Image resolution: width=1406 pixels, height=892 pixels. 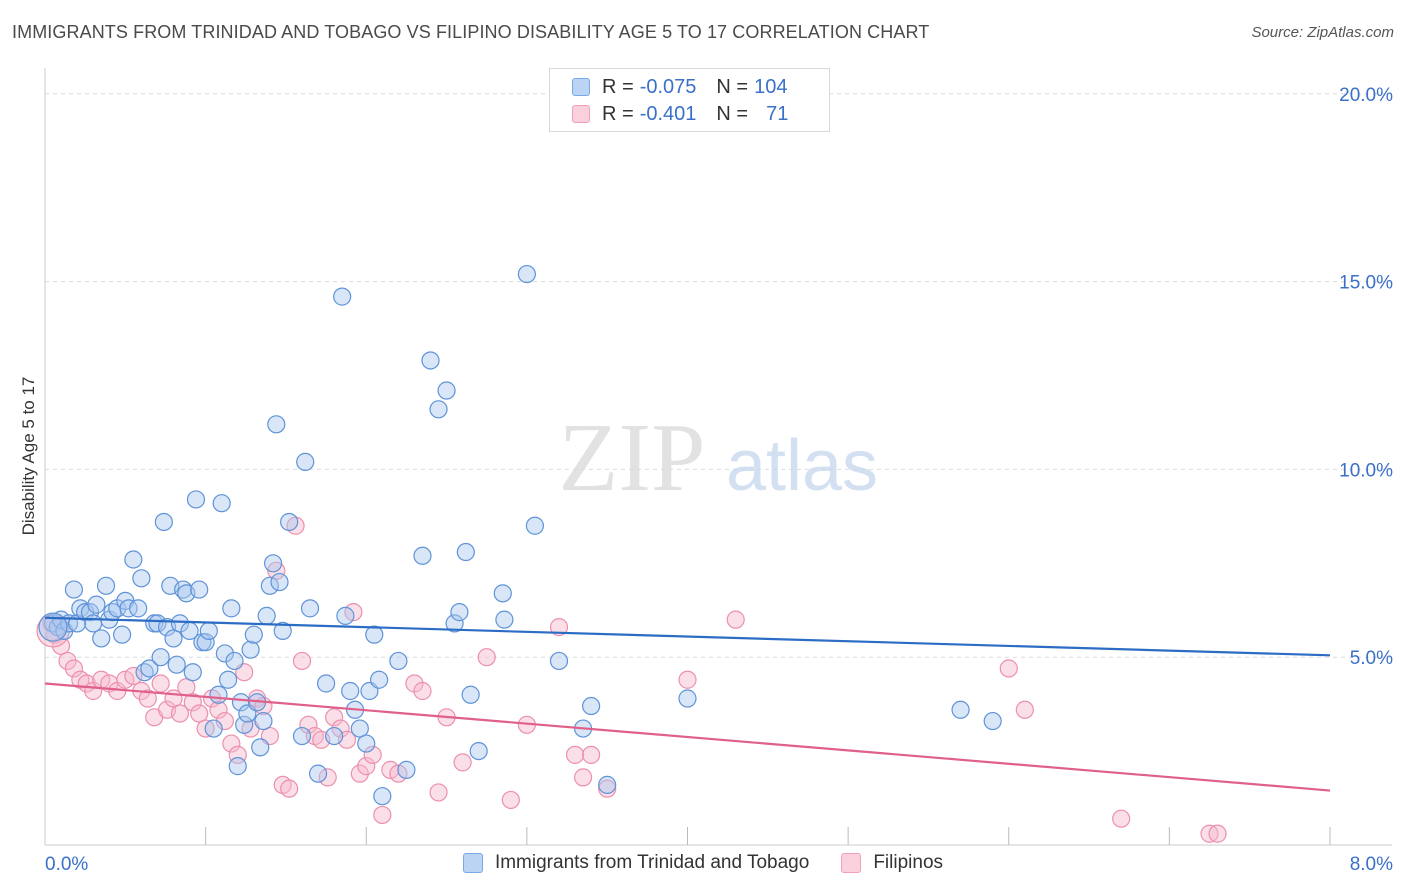 What do you see at coordinates (1366, 283) in the screenshot?
I see `y-tick-label: 15.0%` at bounding box center [1366, 283].